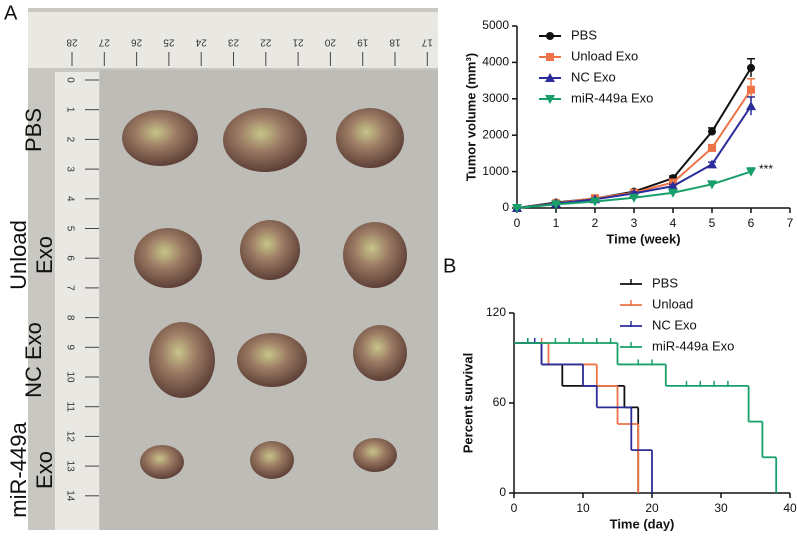  Describe the element at coordinates (395, 41) in the screenshot. I see `ruler-label: 18` at that location.